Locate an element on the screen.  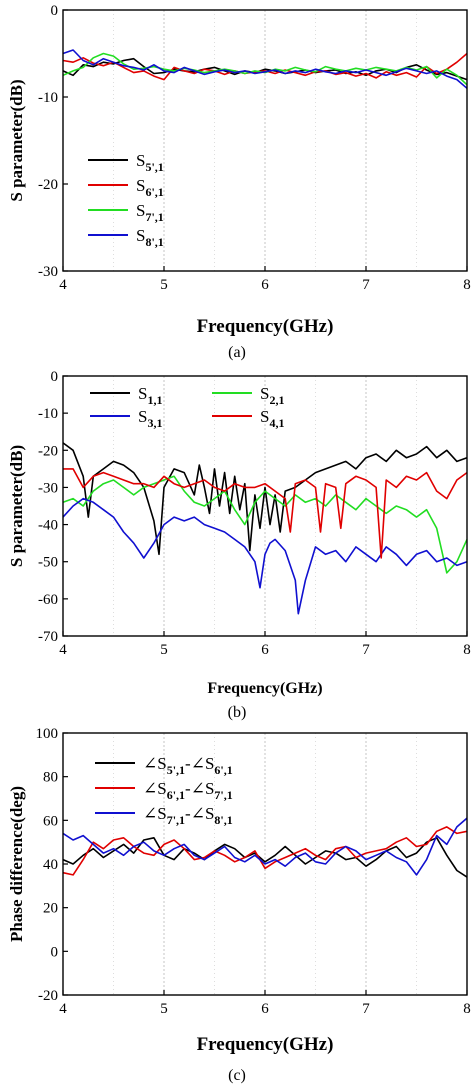
y-axis-title: Phase difference(deg) is located at coordinates (16, 864).